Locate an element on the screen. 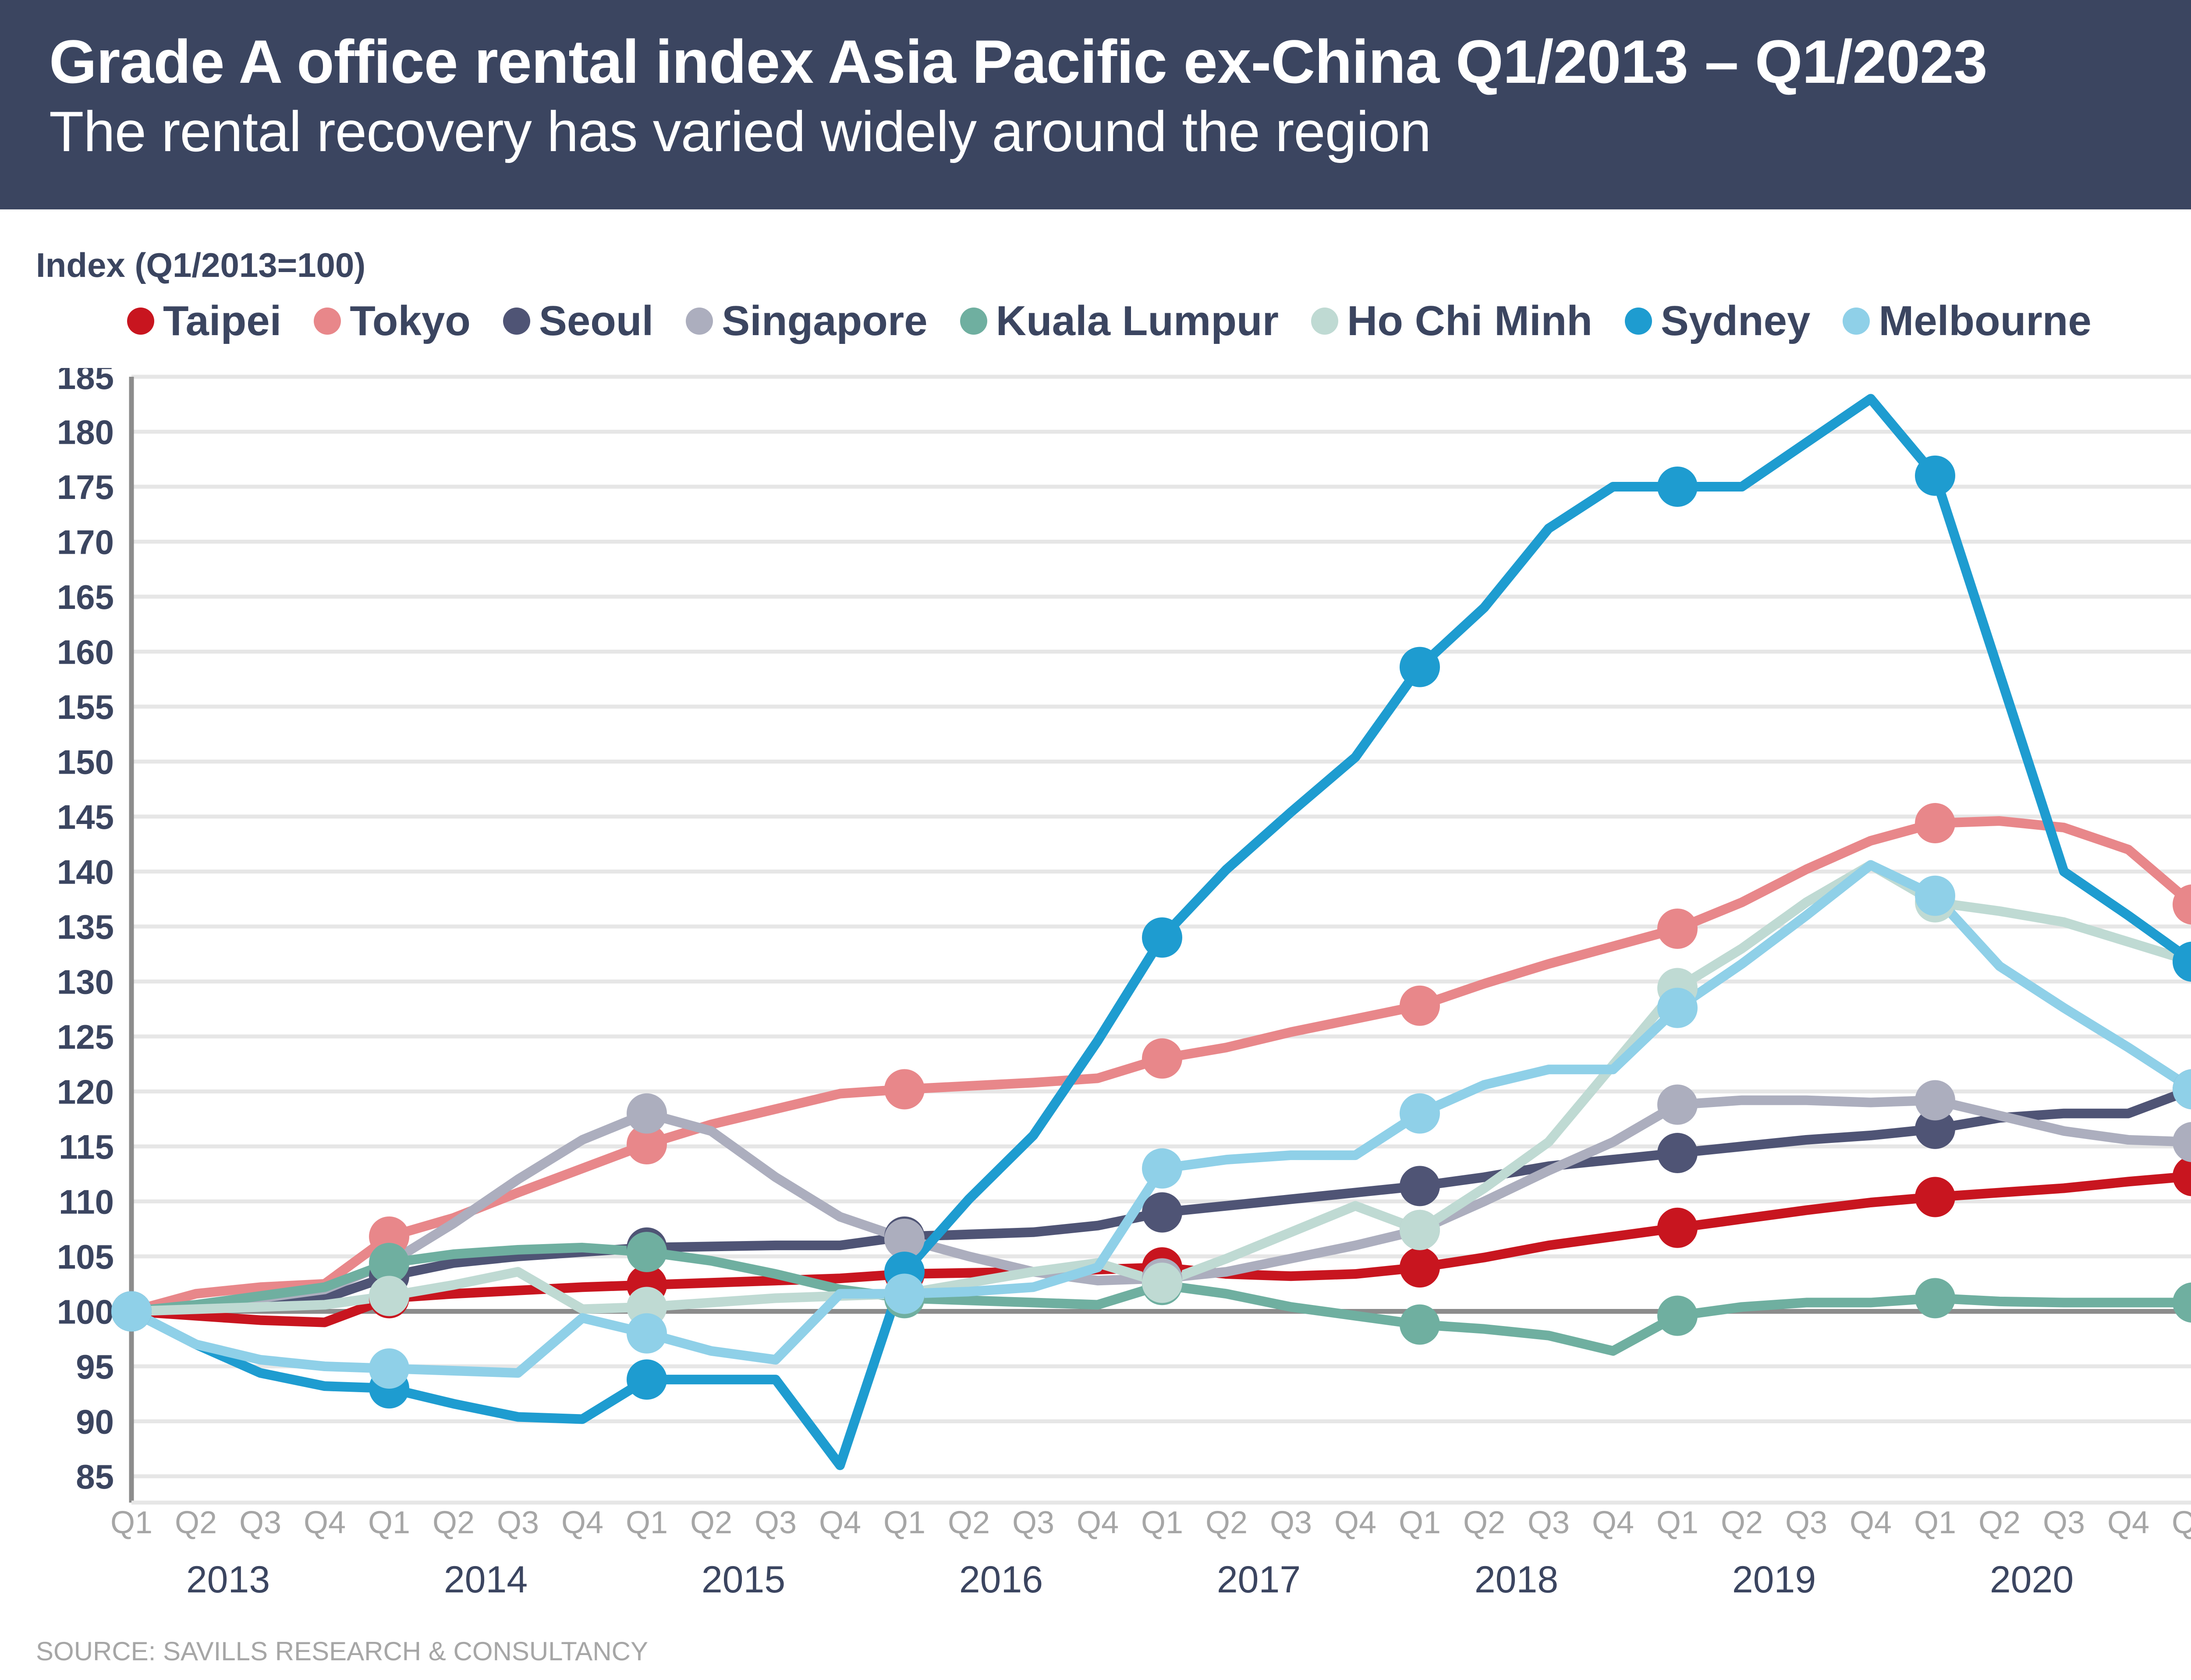  y-axis-tick-label: 105 is located at coordinates (85, 1257).